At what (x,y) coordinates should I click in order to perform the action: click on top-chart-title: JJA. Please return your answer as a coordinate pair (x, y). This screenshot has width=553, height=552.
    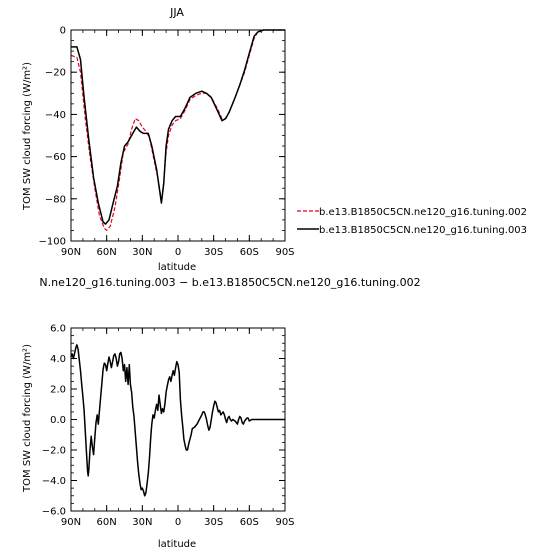
    Looking at the image, I should click on (176, 12).